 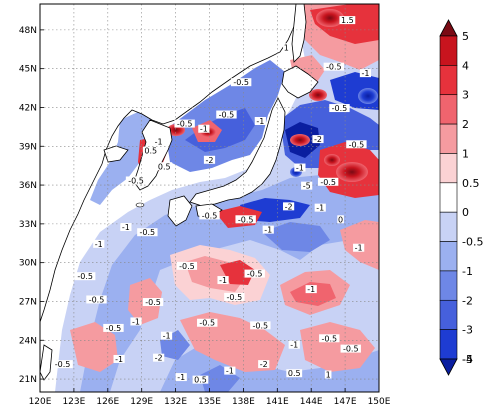 What do you see at coordinates (140, 205) in the screenshot?
I see `land-jeju` at bounding box center [140, 205].